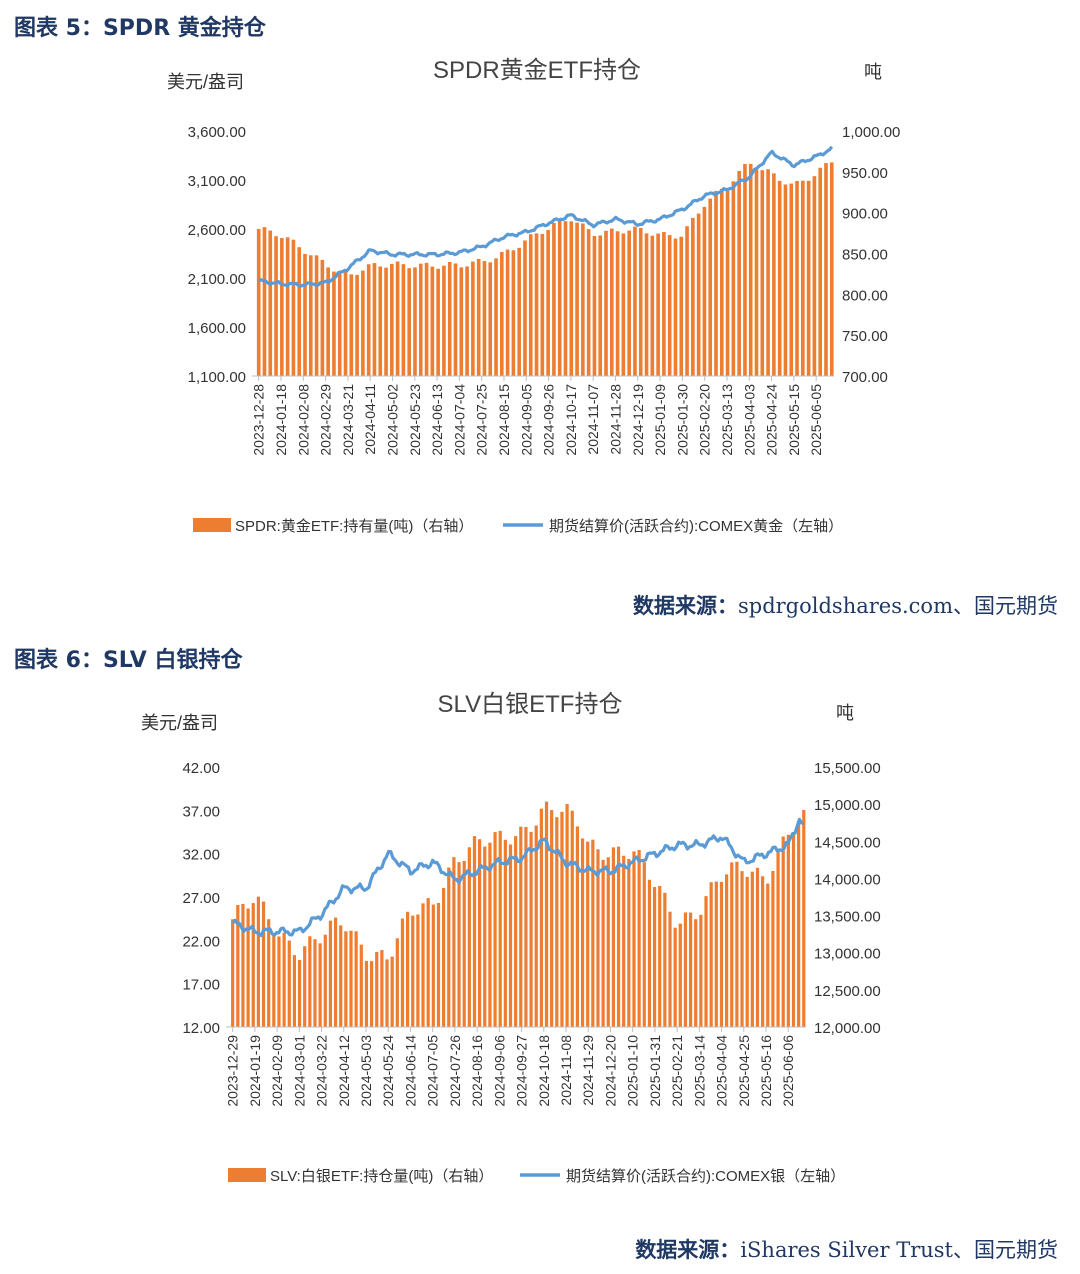 The image size is (1080, 1274). Describe the element at coordinates (354, 526) in the screenshot. I see `legend-label-bar: SPDR:黄金ETF:持有量(吨)（右轴）` at that location.